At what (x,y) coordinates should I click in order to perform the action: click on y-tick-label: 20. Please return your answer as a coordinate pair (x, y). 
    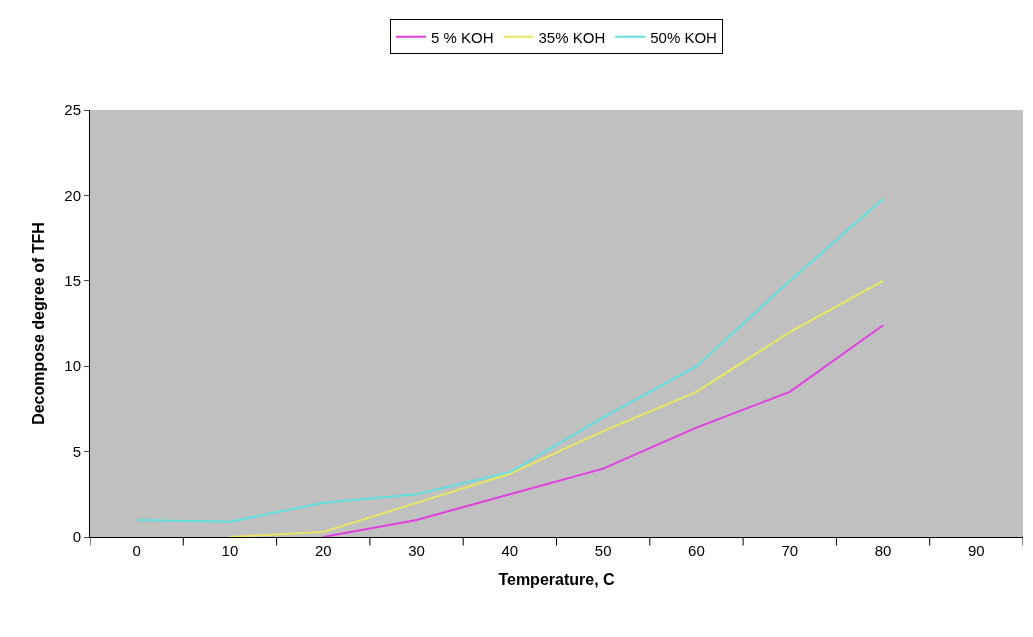
    Looking at the image, I should click on (72, 195).